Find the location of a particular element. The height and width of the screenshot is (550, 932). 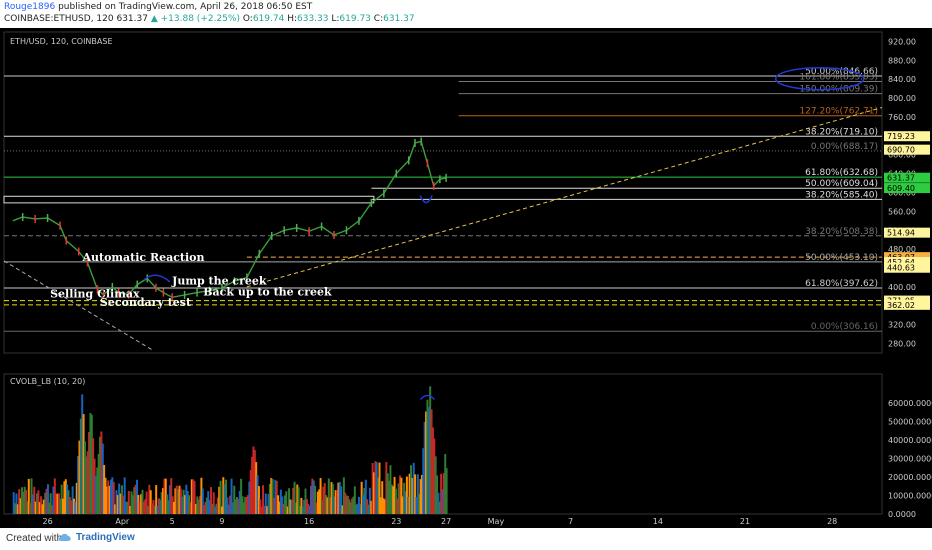

low-label: L: is located at coordinates (335, 19).